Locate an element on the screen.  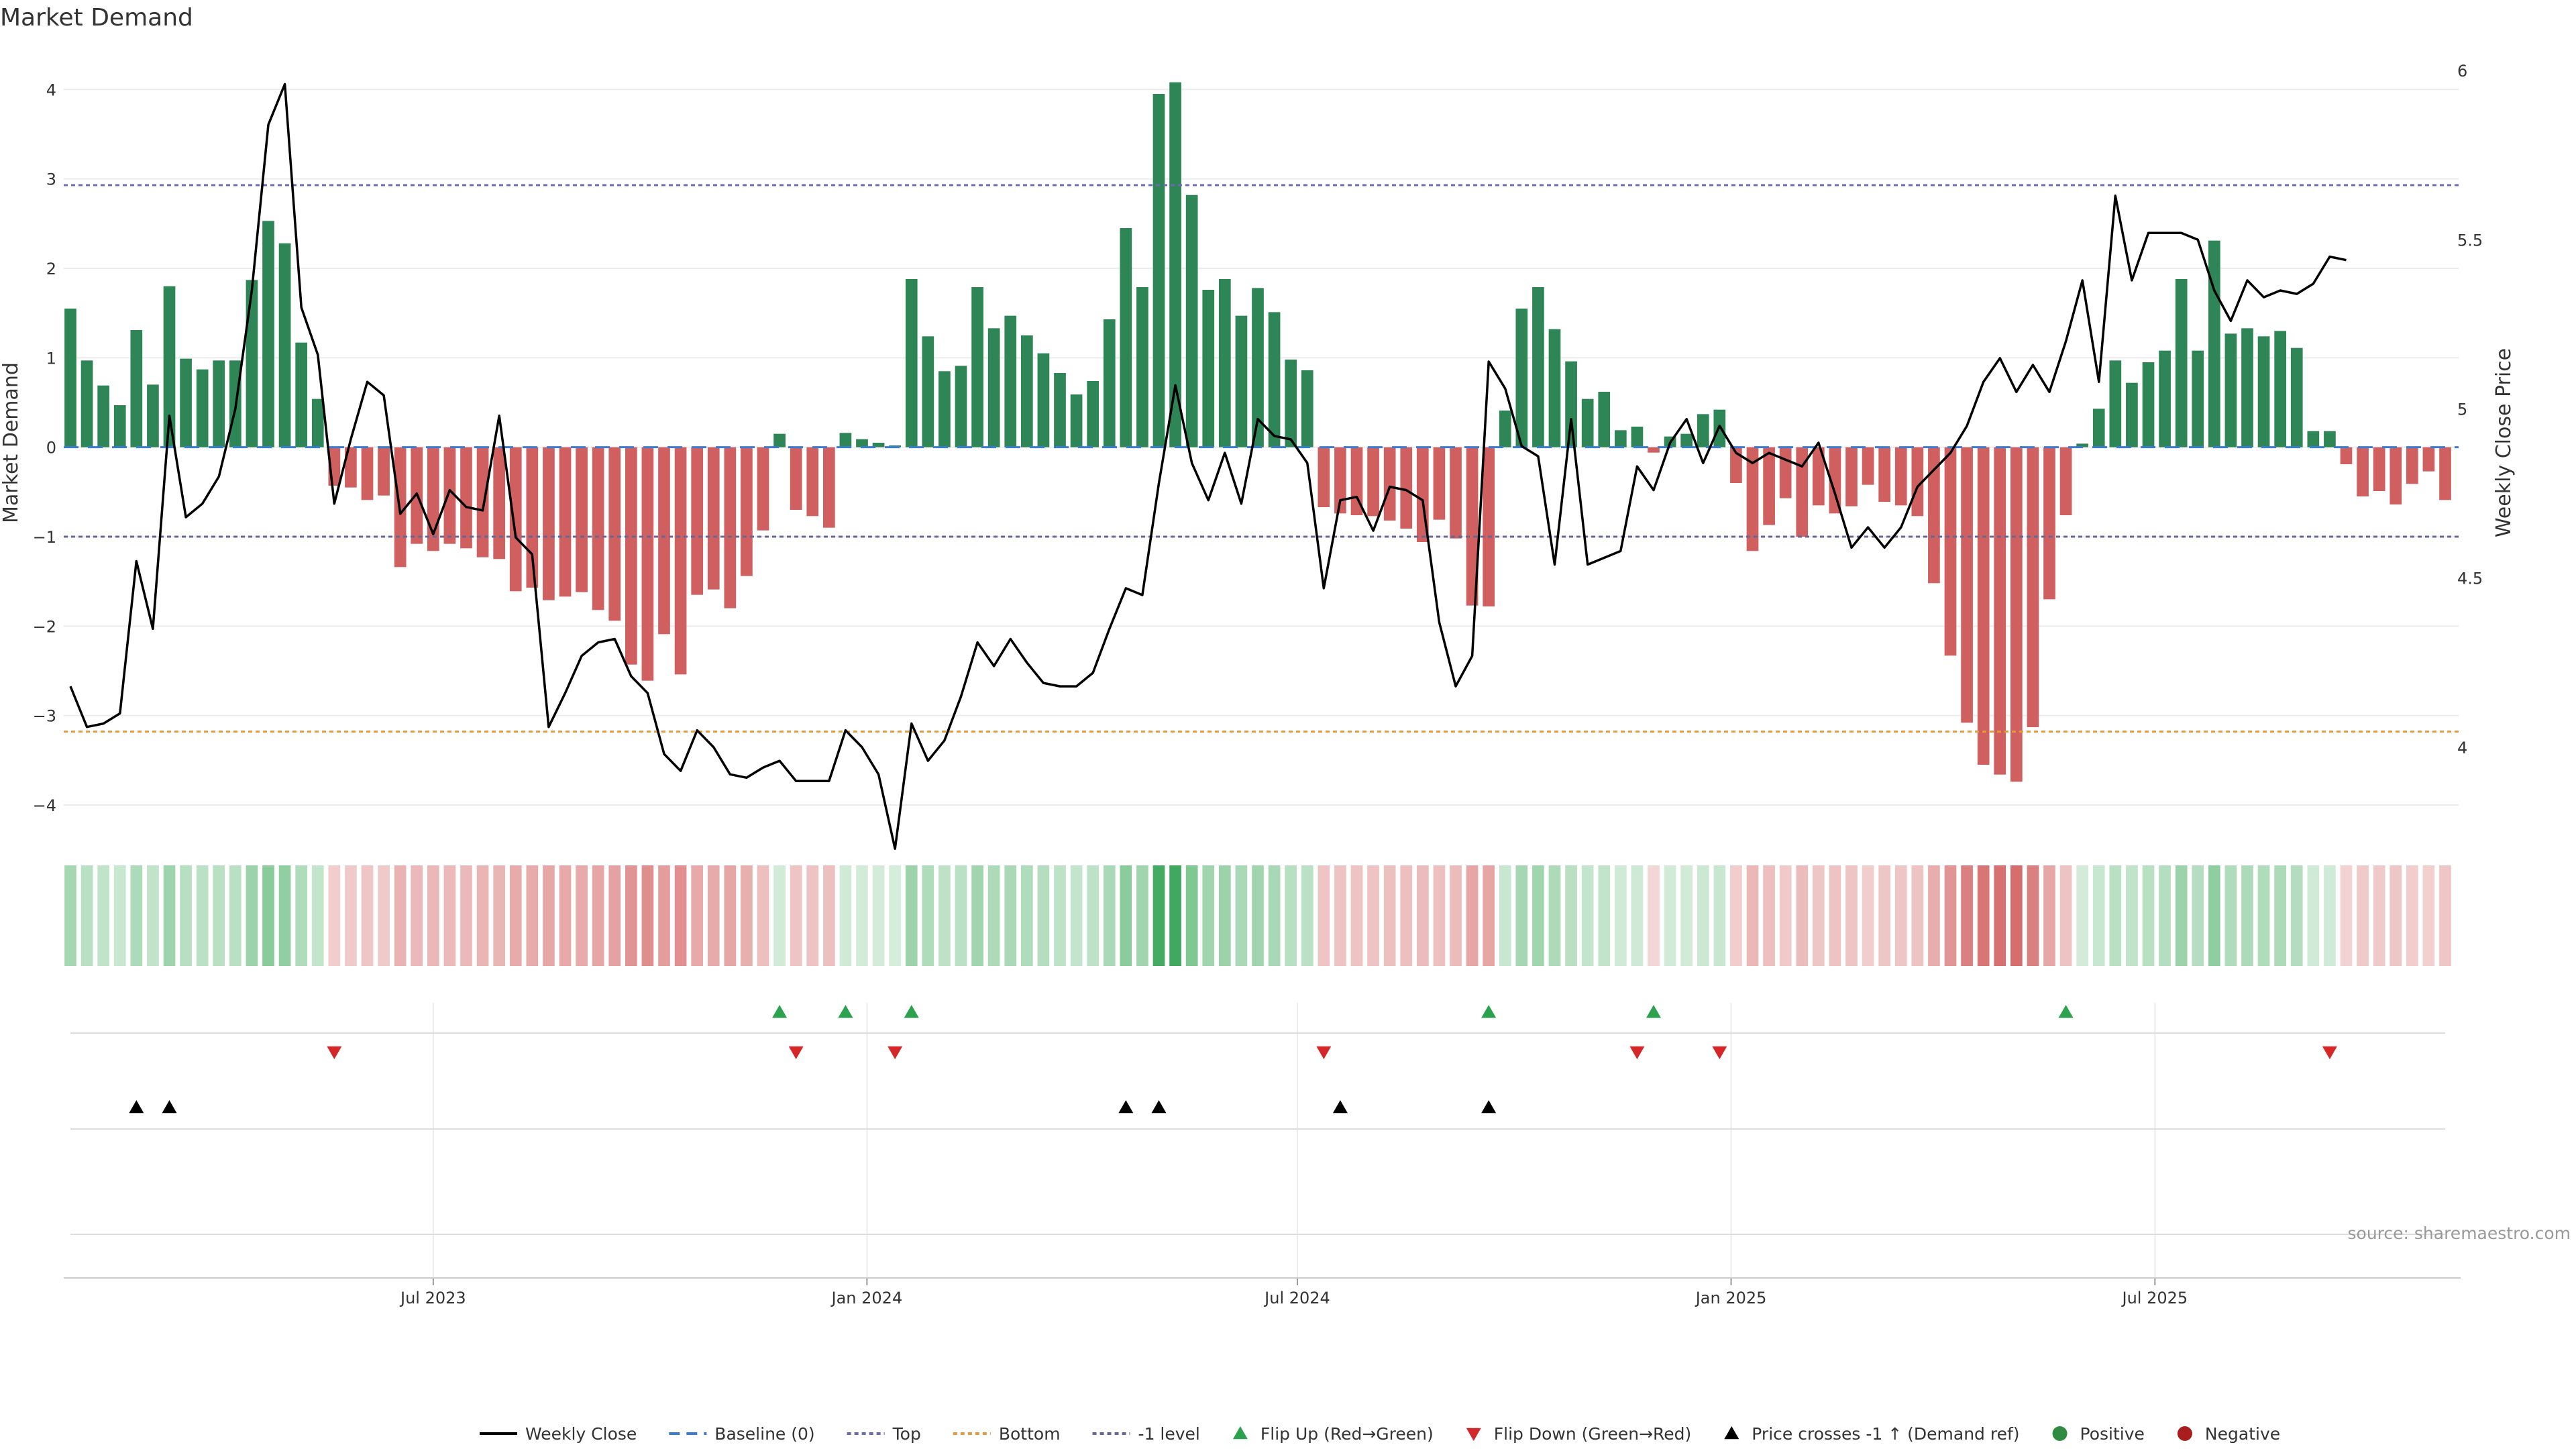
legend-item: Price crosses -1 ↑ (Demand ref) is located at coordinates (1872, 1434).